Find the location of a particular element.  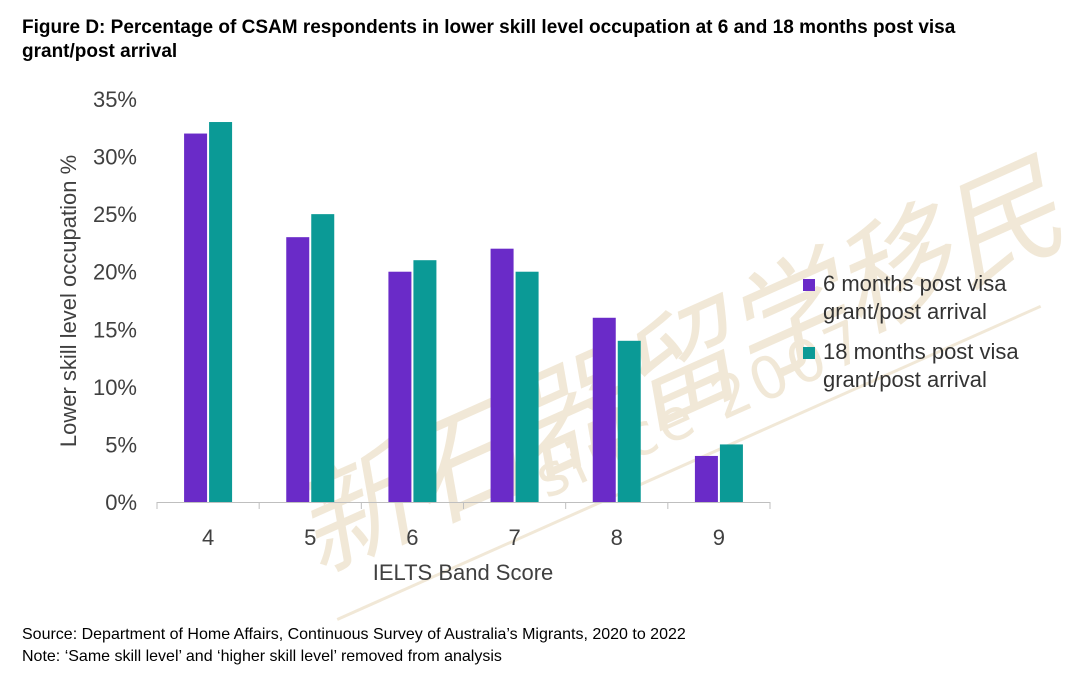

x-tick-label: 7 is located at coordinates (514, 537).